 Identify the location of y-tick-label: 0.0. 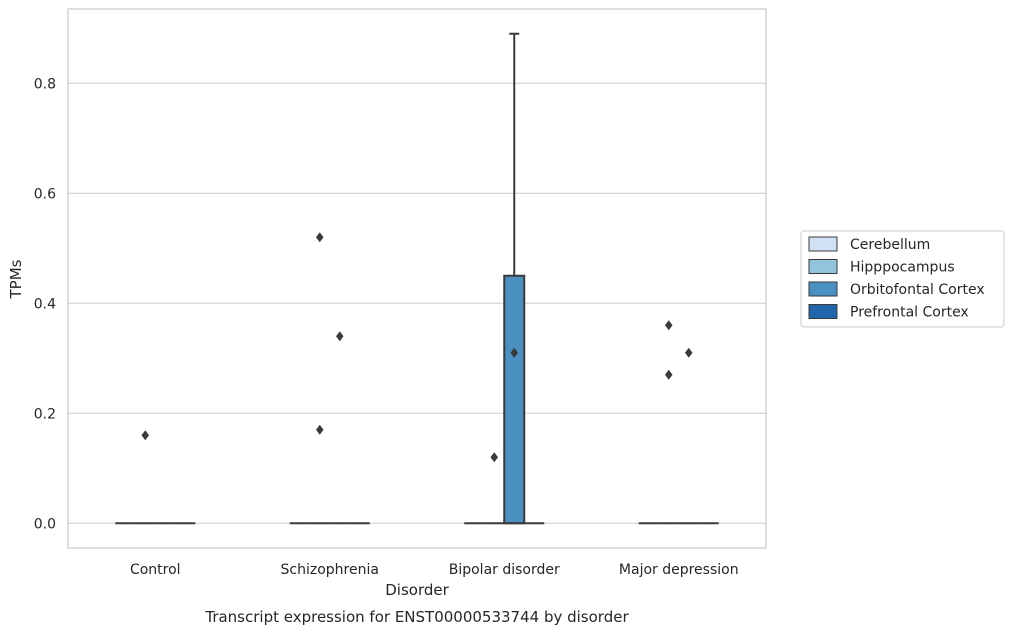
(45, 524).